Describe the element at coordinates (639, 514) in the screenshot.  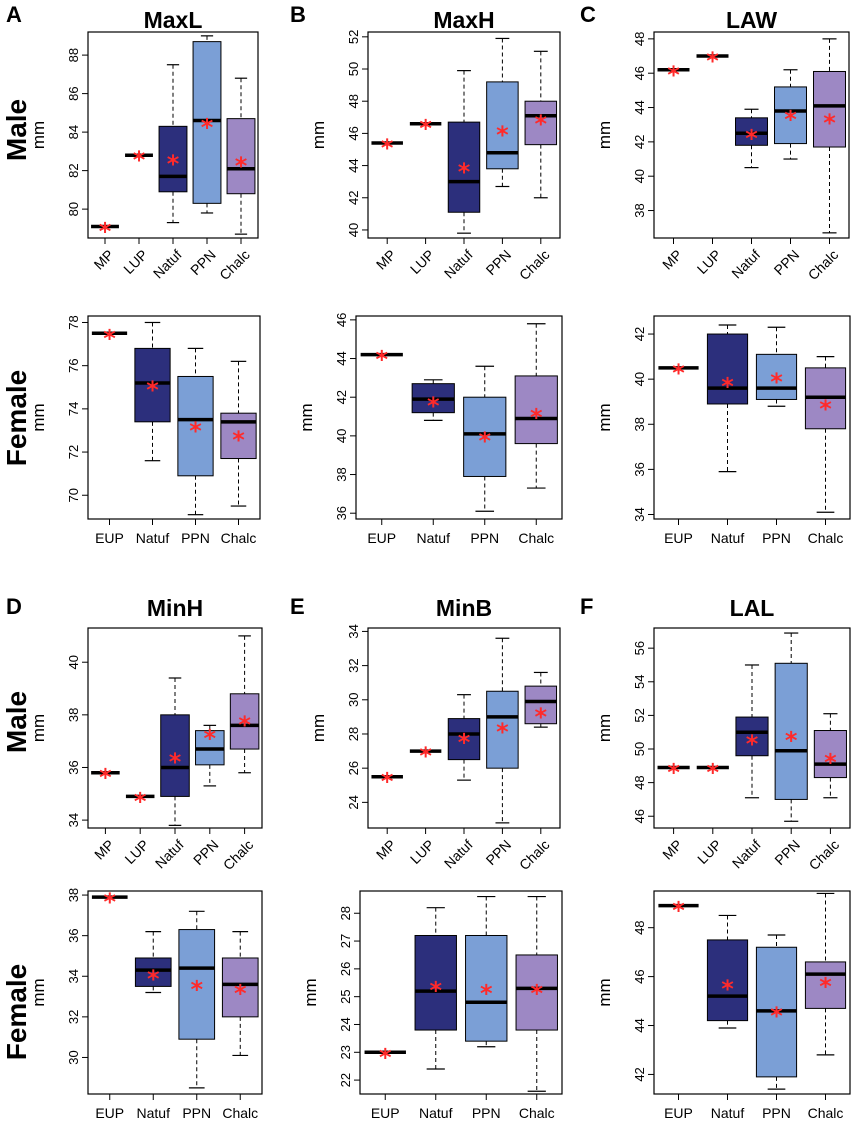
I see `y-tick-label: 34` at that location.